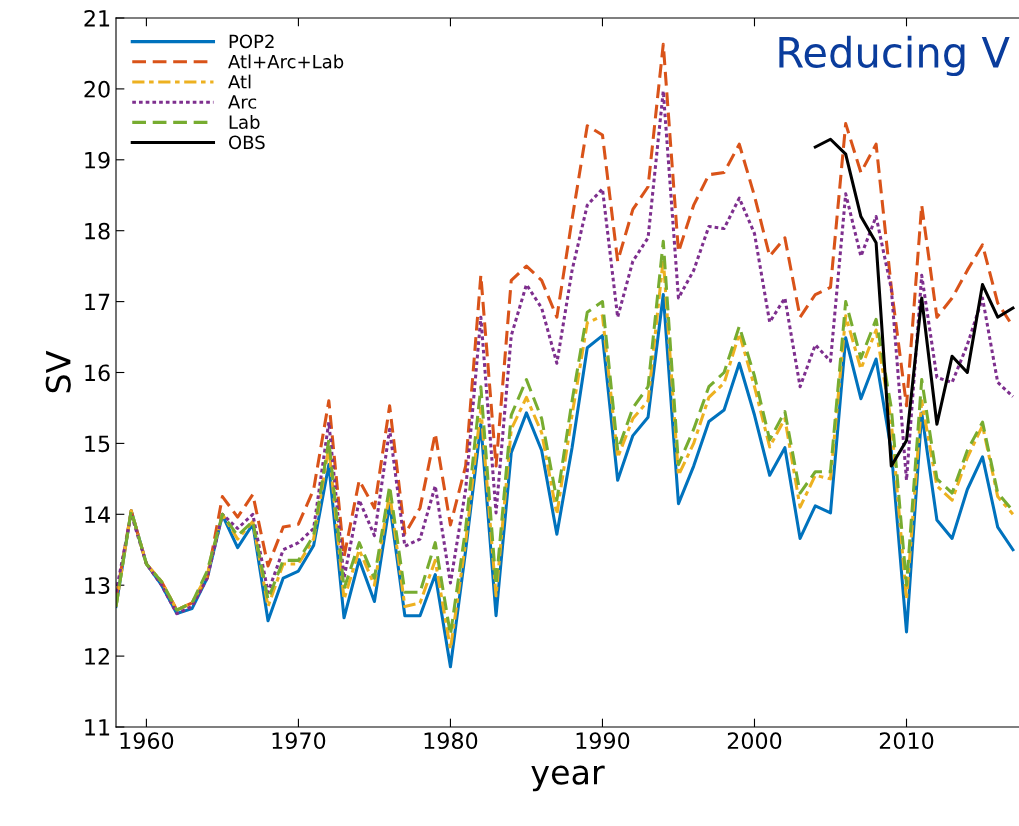  Describe the element at coordinates (906, 741) in the screenshot. I see `x-tick-label: 2010` at that location.